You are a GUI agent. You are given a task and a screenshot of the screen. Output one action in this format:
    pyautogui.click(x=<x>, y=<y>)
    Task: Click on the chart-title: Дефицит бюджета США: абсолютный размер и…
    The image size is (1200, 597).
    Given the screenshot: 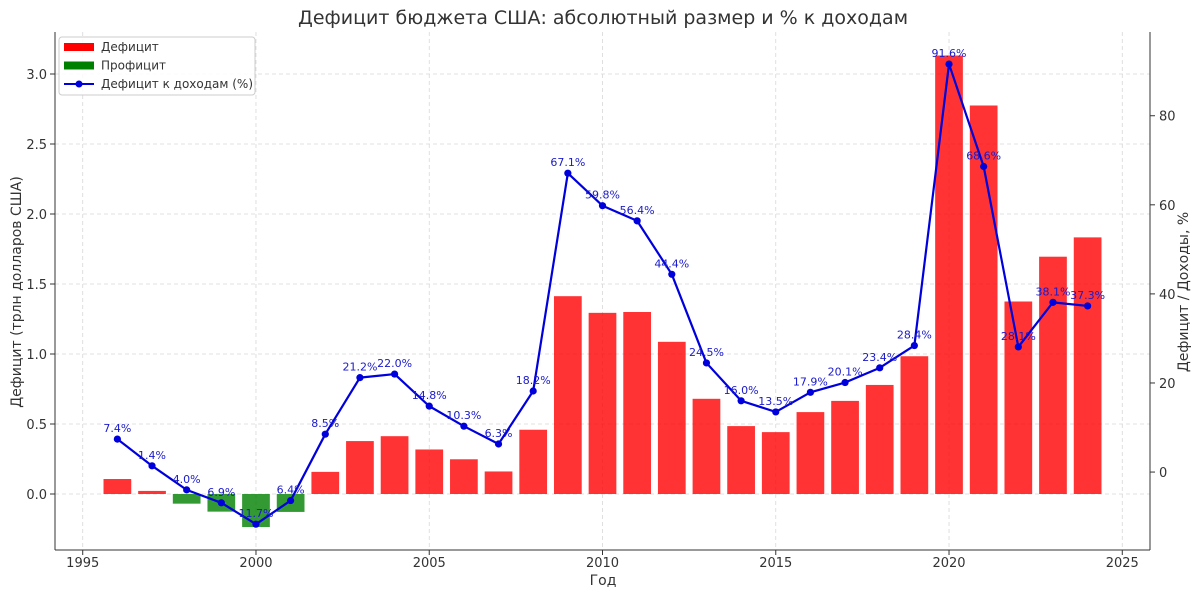 What is the action you would take?
    pyautogui.click(x=603, y=18)
    